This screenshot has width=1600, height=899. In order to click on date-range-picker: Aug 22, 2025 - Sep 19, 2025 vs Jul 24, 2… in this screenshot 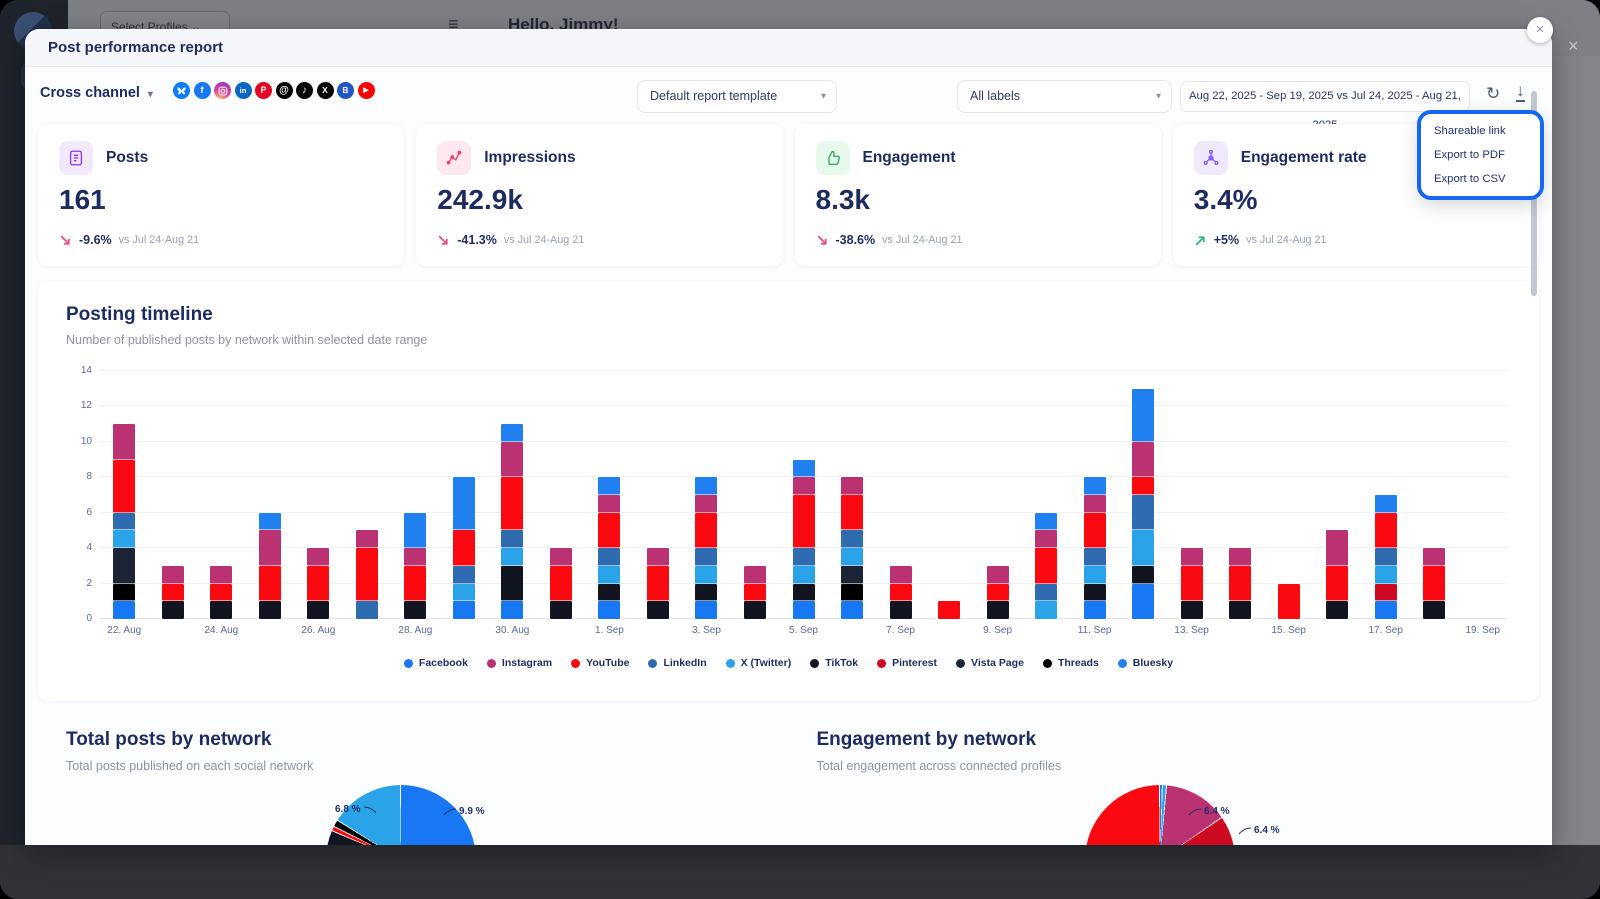, I will do `click(1325, 106)`.